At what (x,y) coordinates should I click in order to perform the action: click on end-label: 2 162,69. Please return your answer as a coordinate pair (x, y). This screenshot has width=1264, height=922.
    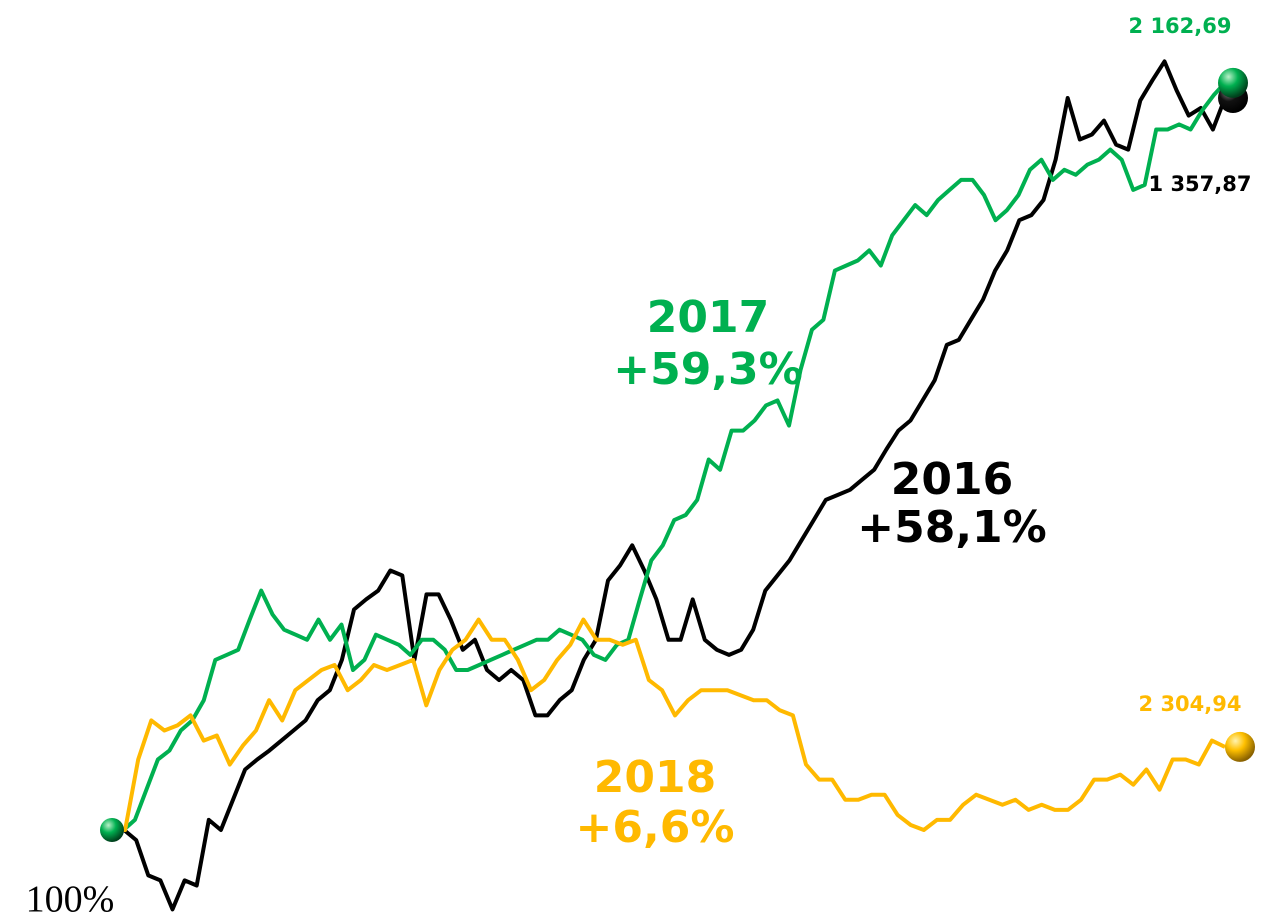
    Looking at the image, I should click on (1180, 26).